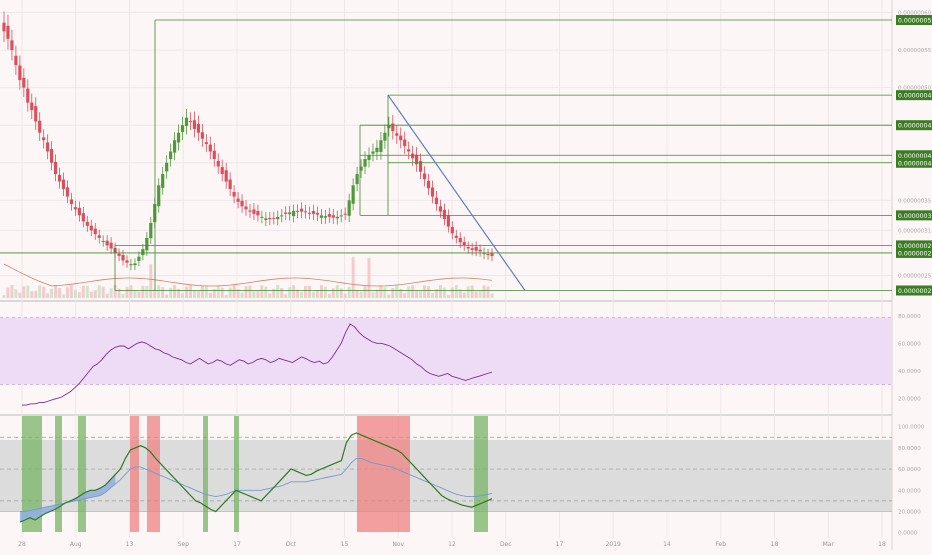 The image size is (932, 555). What do you see at coordinates (915, 89) in the screenshot?
I see `price-axis-label: 0.00000050` at bounding box center [915, 89].